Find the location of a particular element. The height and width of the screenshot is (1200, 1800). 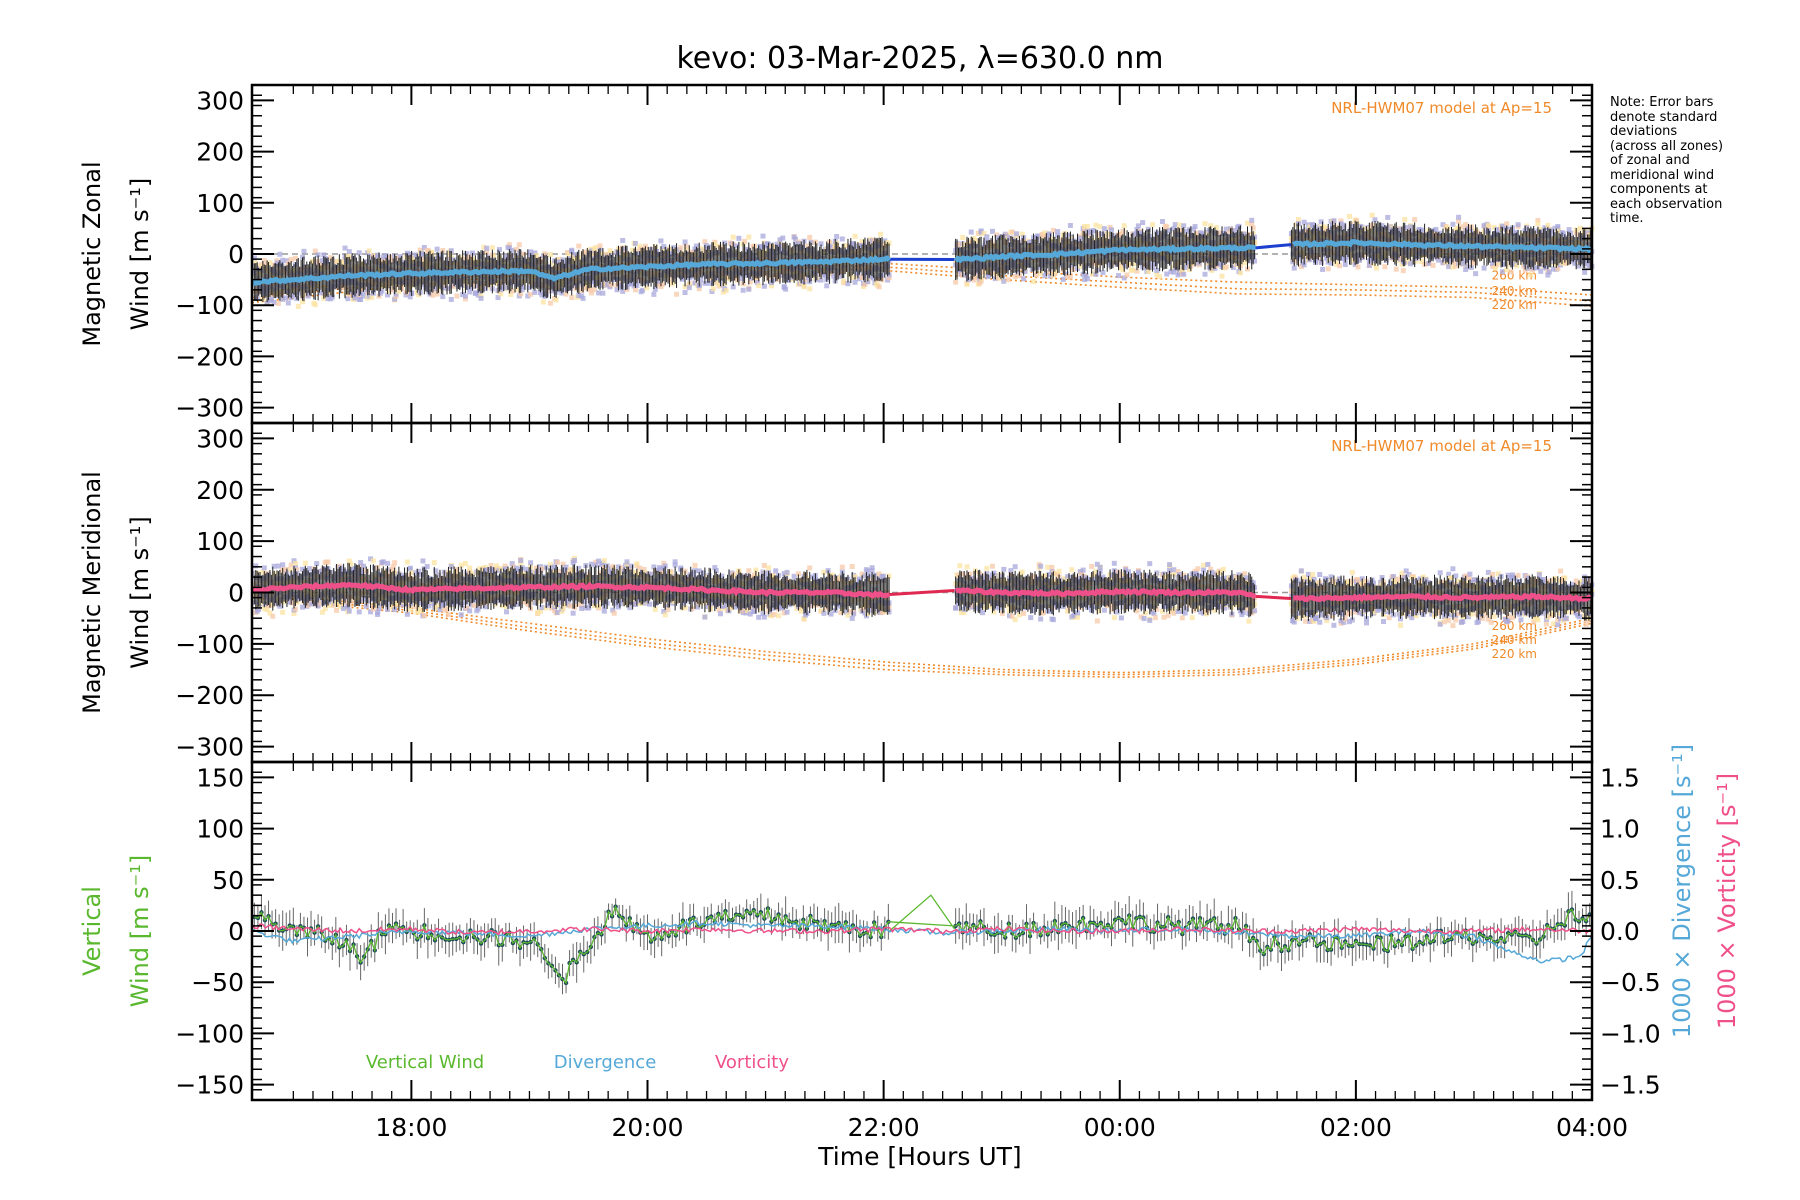

gap-line is located at coordinates (1273, 246).